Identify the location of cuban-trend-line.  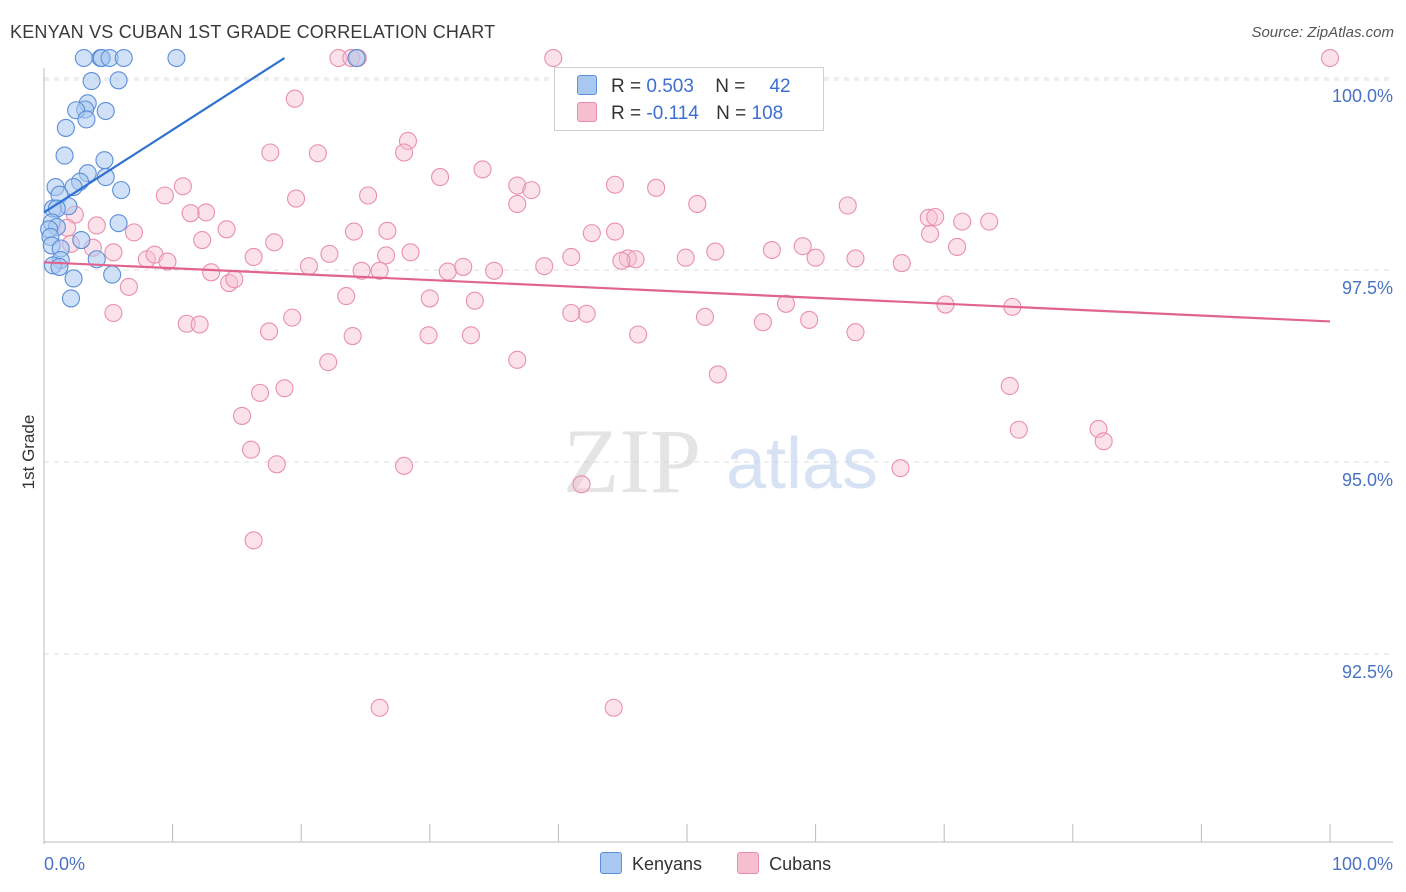
(687, 292).